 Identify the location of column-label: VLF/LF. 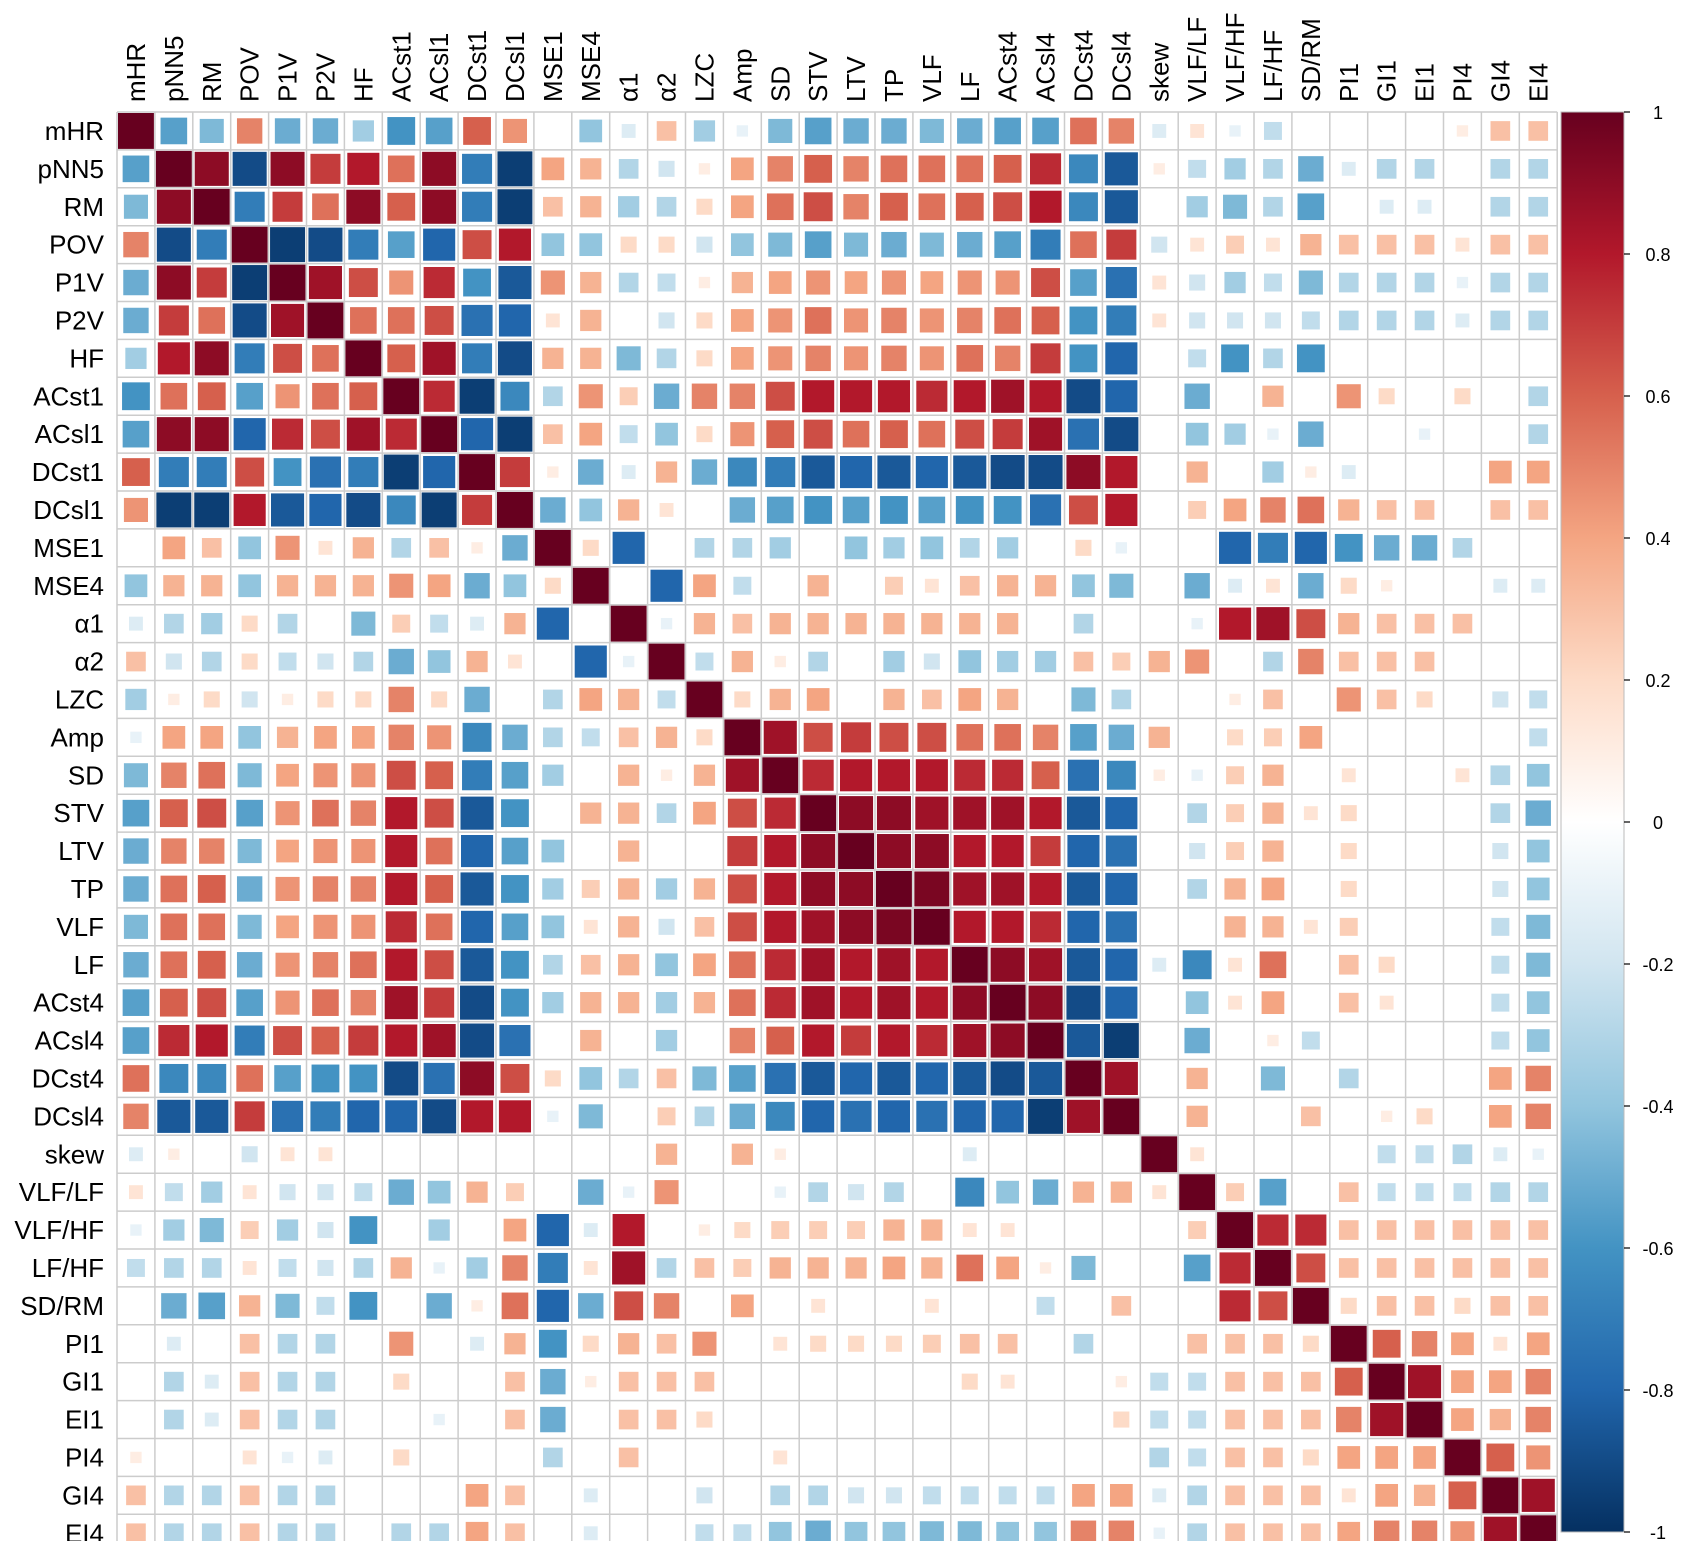
(1197, 59).